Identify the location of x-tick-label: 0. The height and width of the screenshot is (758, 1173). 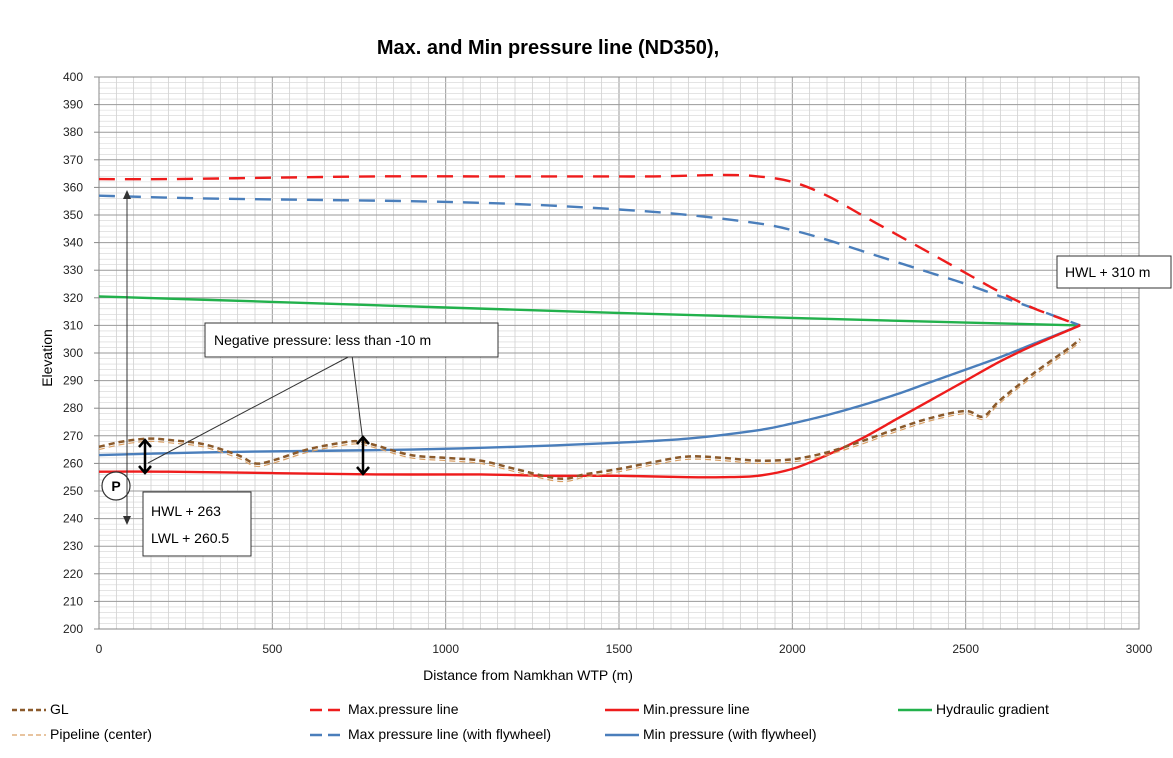
(99, 649).